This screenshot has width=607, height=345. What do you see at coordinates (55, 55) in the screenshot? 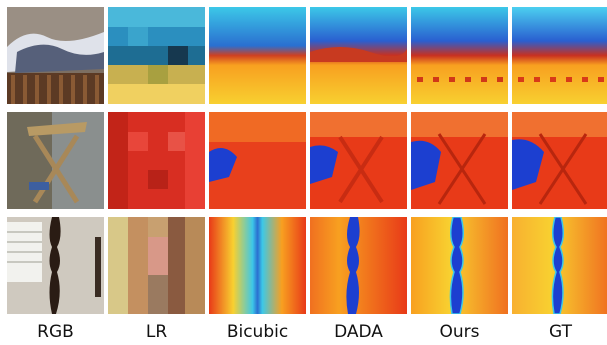
I see `row1-rgb` at bounding box center [55, 55].